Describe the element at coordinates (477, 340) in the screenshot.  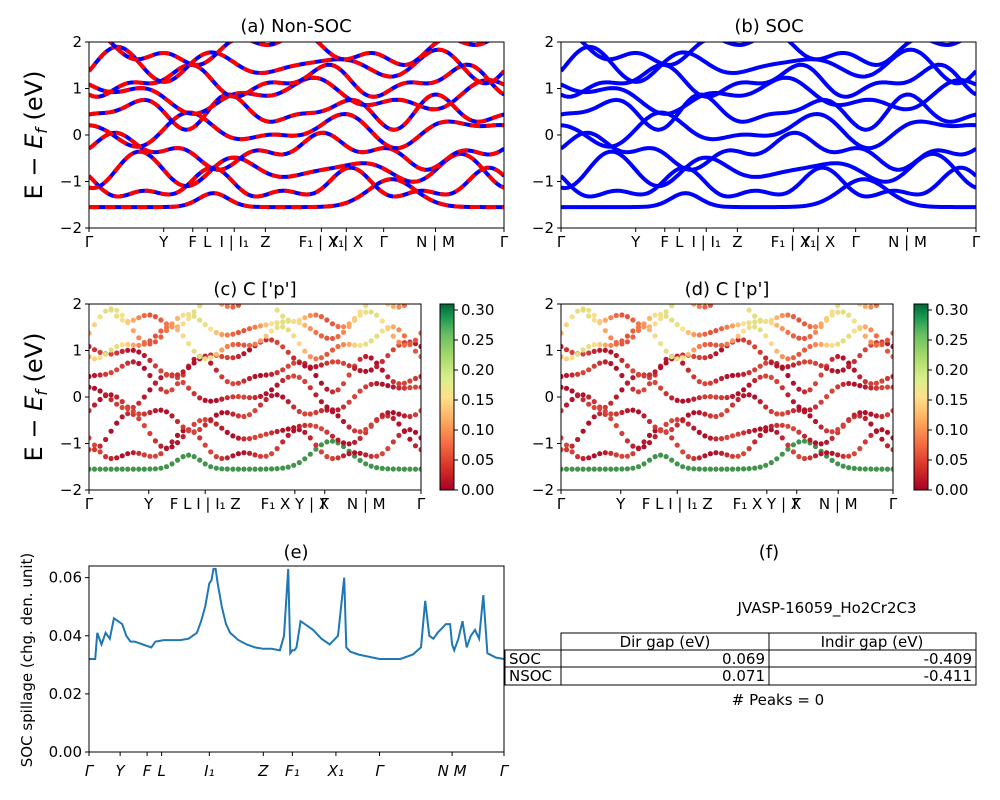
I see `colorbar-tick-label: 0.25` at that location.